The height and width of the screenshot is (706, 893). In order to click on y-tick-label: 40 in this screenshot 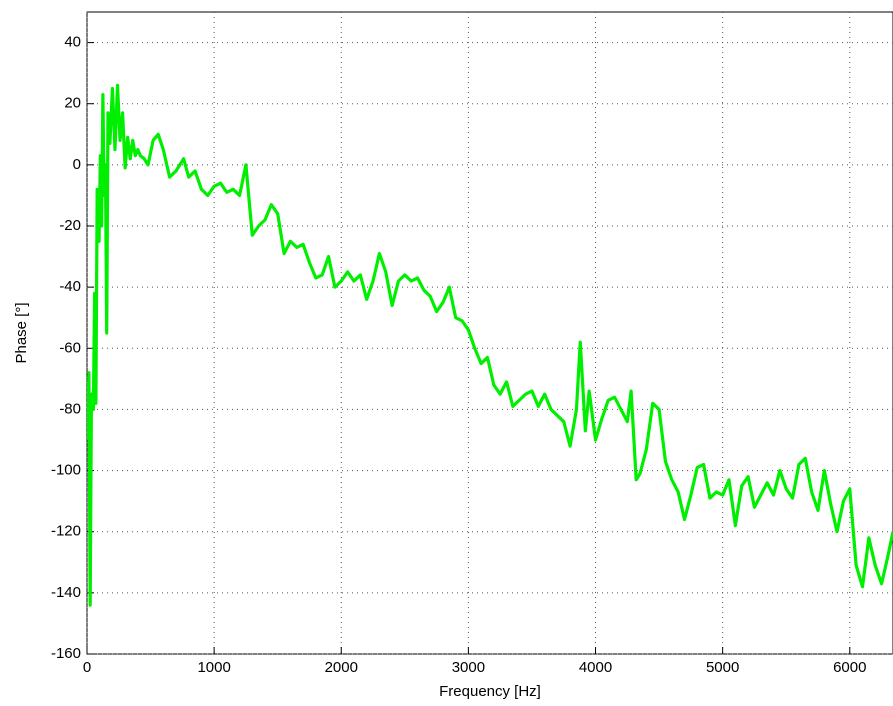, I will do `click(72, 42)`.